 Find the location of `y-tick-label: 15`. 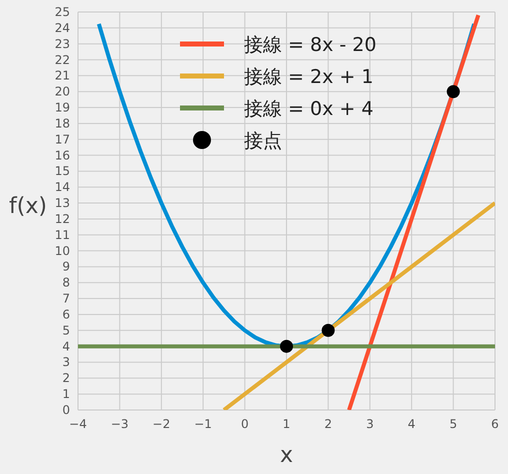

y-tick-label: 15 is located at coordinates (62, 171).